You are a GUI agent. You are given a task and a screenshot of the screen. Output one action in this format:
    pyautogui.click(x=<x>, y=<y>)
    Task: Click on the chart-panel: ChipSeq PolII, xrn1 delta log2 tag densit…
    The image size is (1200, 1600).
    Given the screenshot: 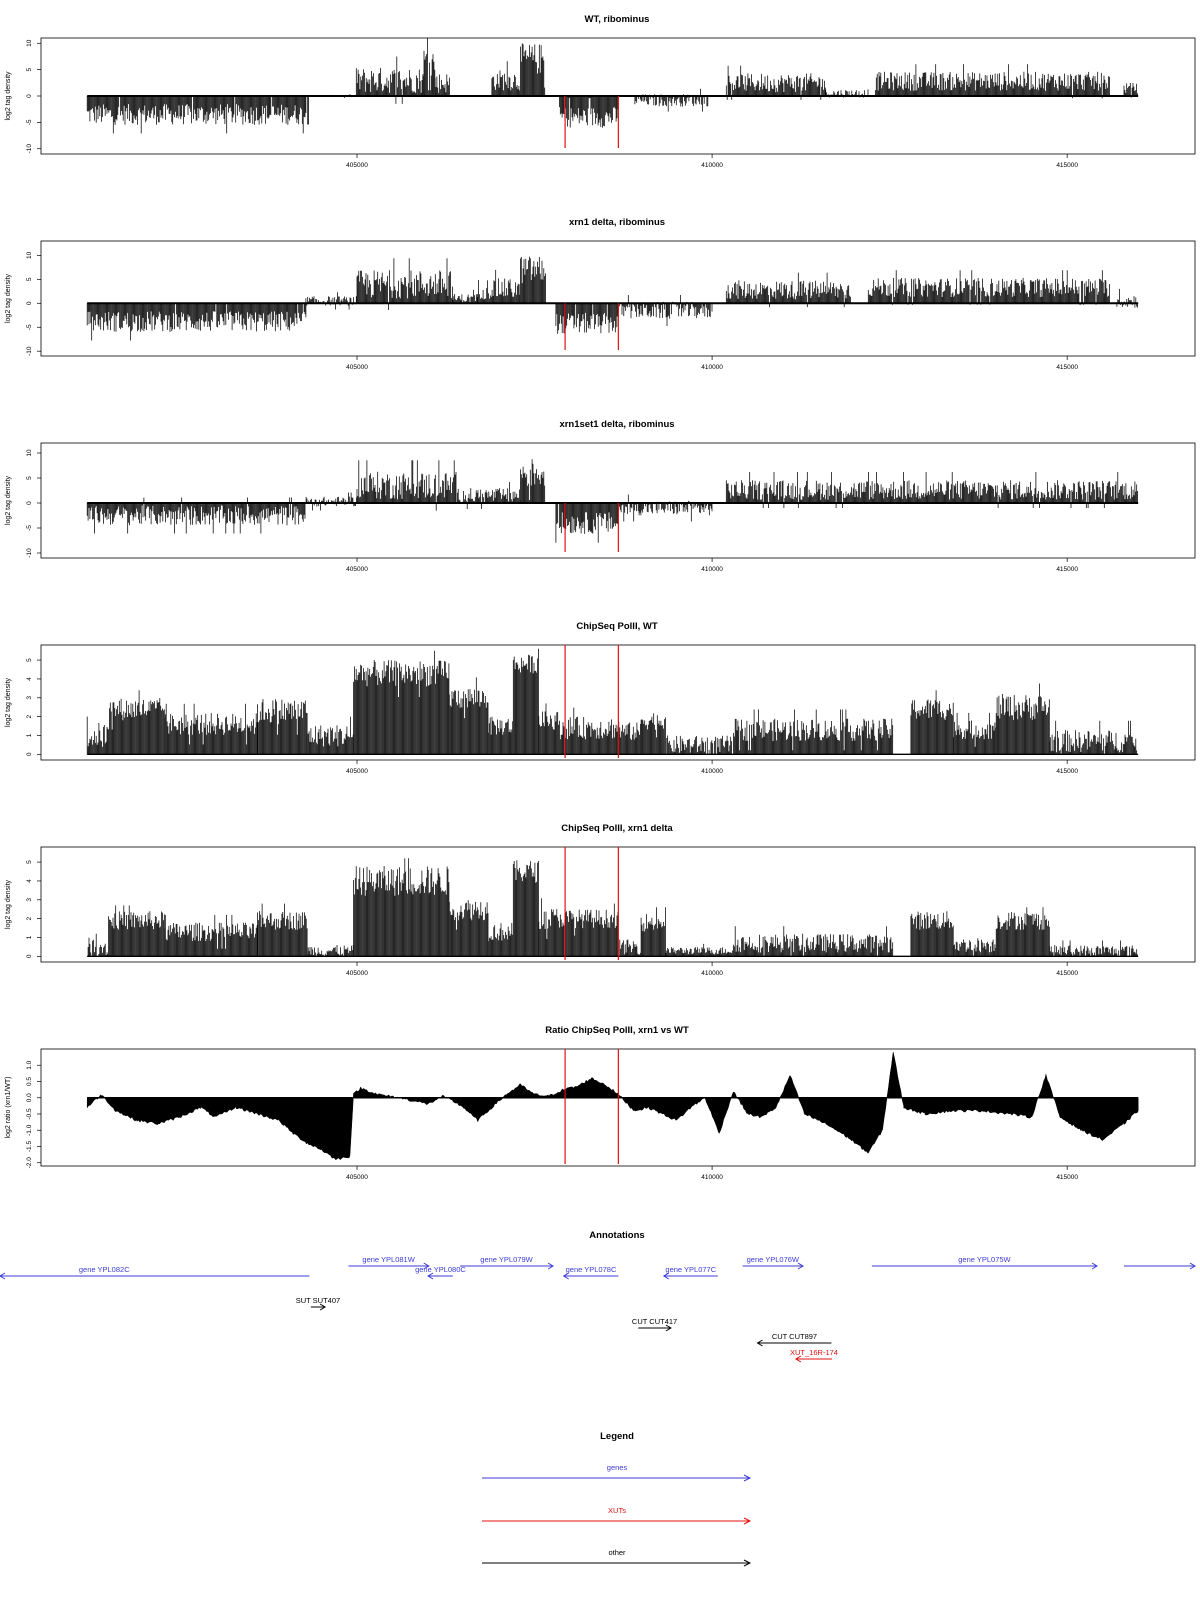 What is the action you would take?
    pyautogui.click(x=600, y=900)
    